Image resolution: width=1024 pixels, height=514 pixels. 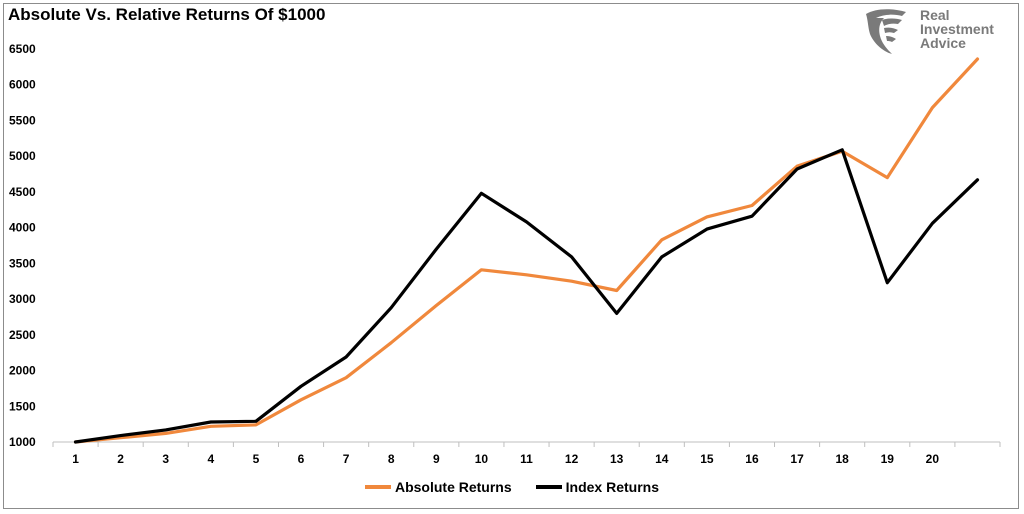 What do you see at coordinates (933, 459) in the screenshot?
I see `x-tick-label: 20` at bounding box center [933, 459].